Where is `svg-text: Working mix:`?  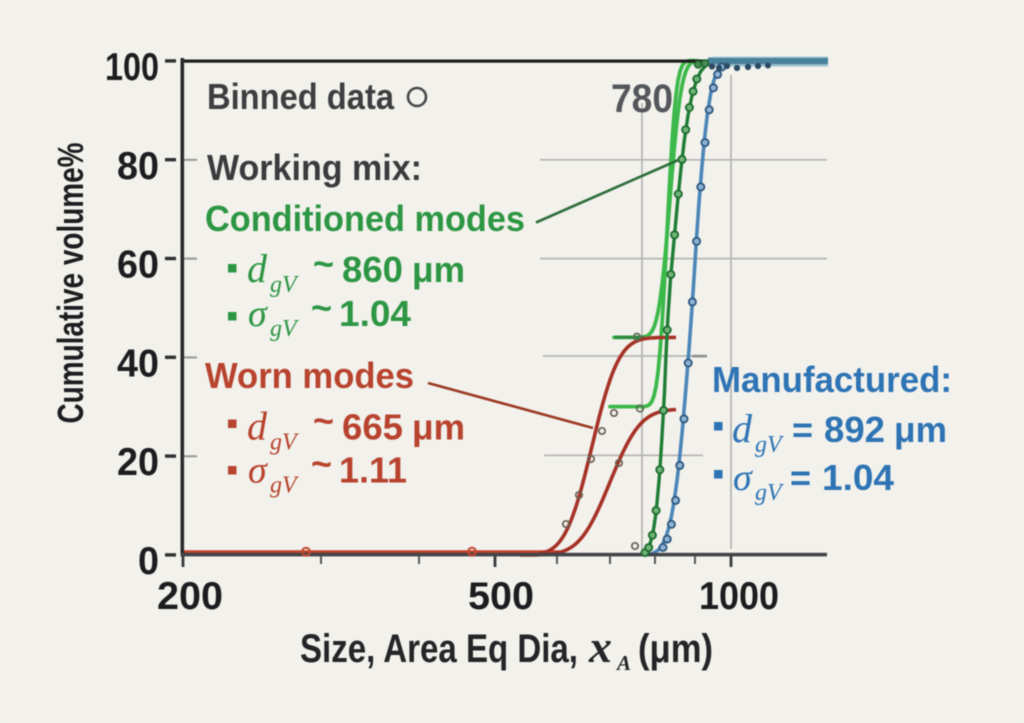 svg-text: Working mix: is located at coordinates (314, 167).